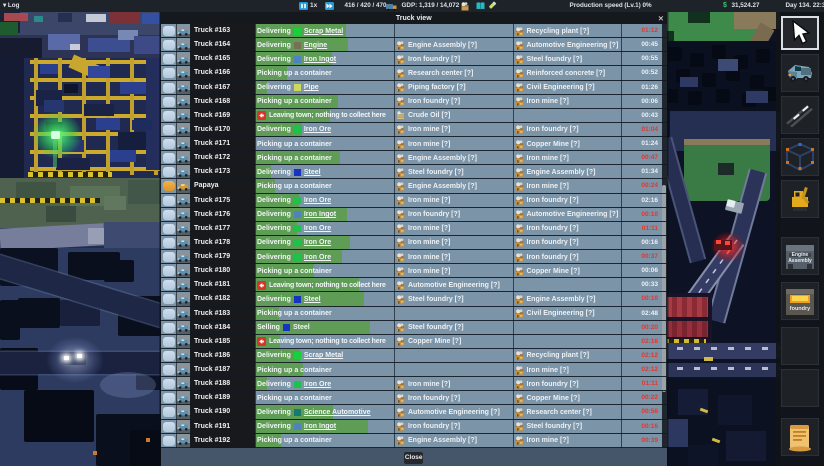 This screenshot has width=824, height=466. I want to click on svg-text: Engine, so click(800, 255).